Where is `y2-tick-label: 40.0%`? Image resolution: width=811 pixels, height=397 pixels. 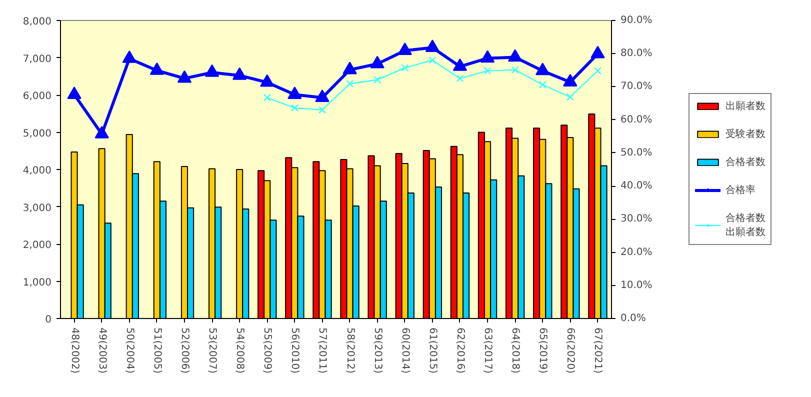
y2-tick-label: 40.0% is located at coordinates (636, 186).